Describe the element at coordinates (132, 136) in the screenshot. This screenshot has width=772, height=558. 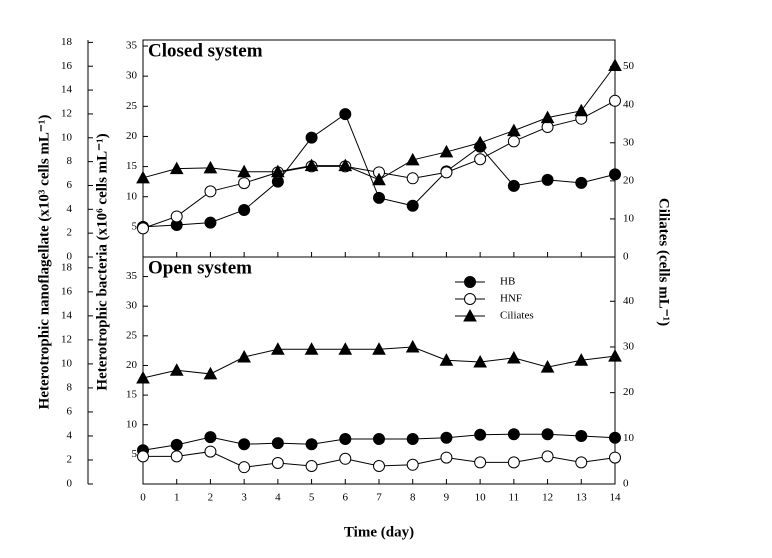
I see `y-tick-label: 20` at that location.